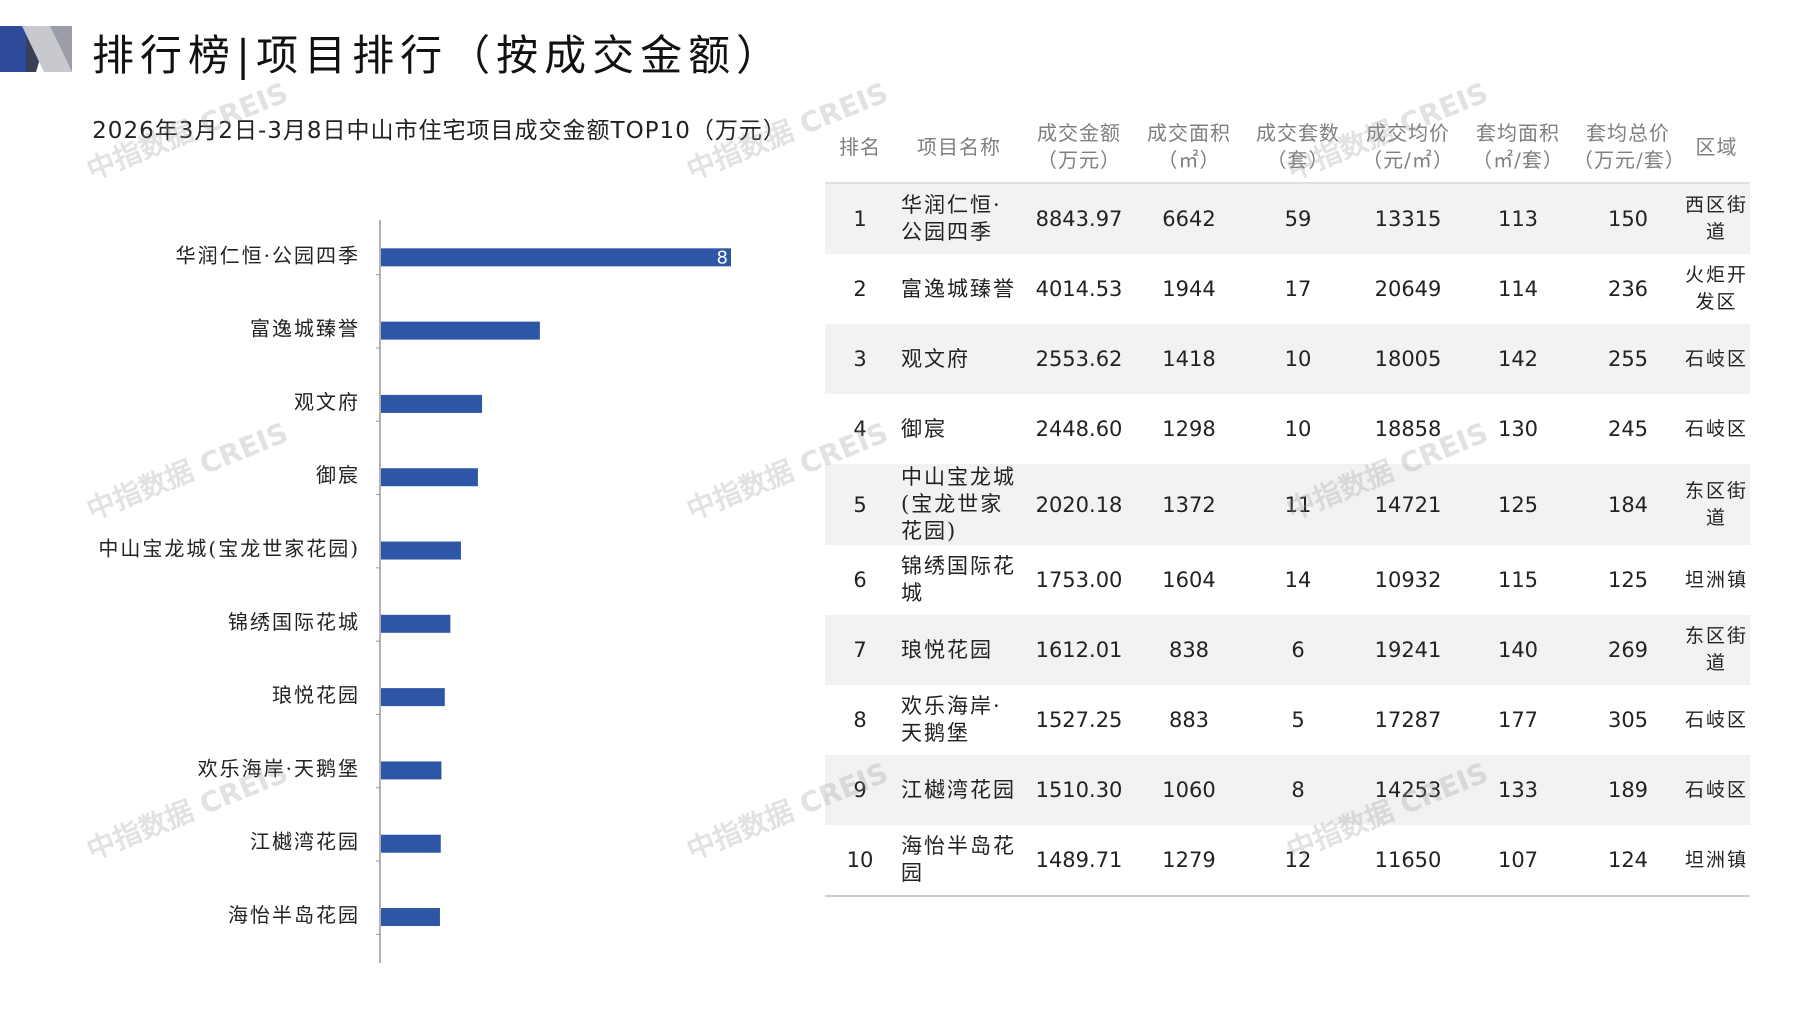 The height and width of the screenshot is (1010, 1797). I want to click on value-cell: 1612.01, so click(1079, 650).